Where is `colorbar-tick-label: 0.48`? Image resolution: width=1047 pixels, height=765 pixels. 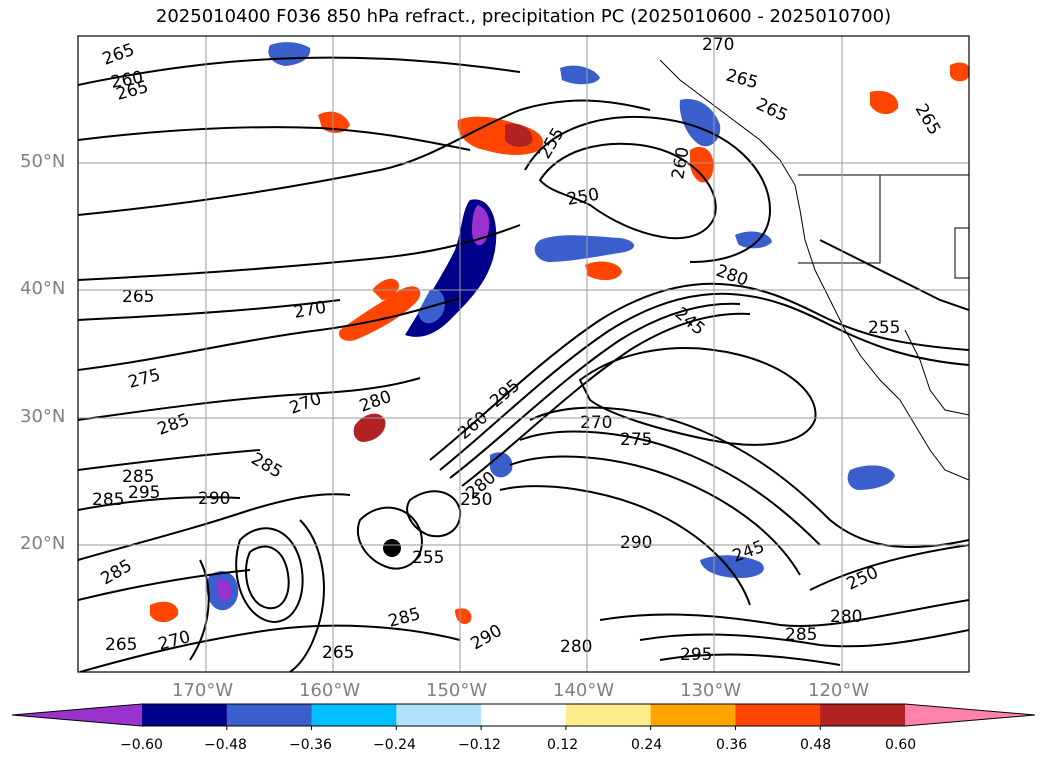
colorbar-tick-label: 0.48 is located at coordinates (816, 745).